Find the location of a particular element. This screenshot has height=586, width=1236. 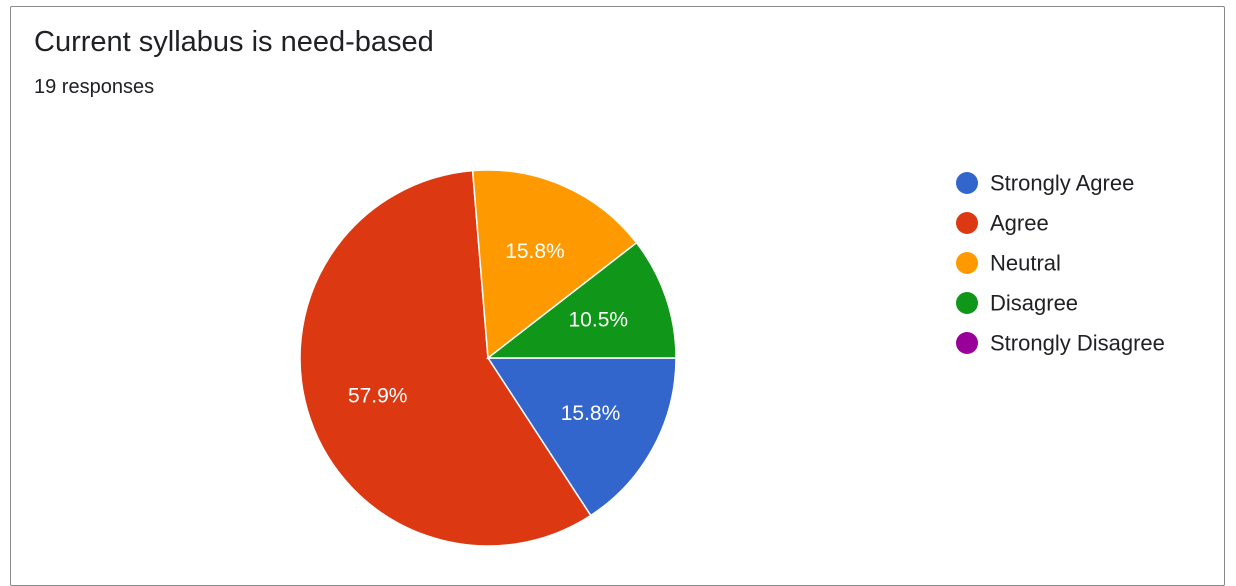

legend-label-agree: Agree is located at coordinates (1019, 223).